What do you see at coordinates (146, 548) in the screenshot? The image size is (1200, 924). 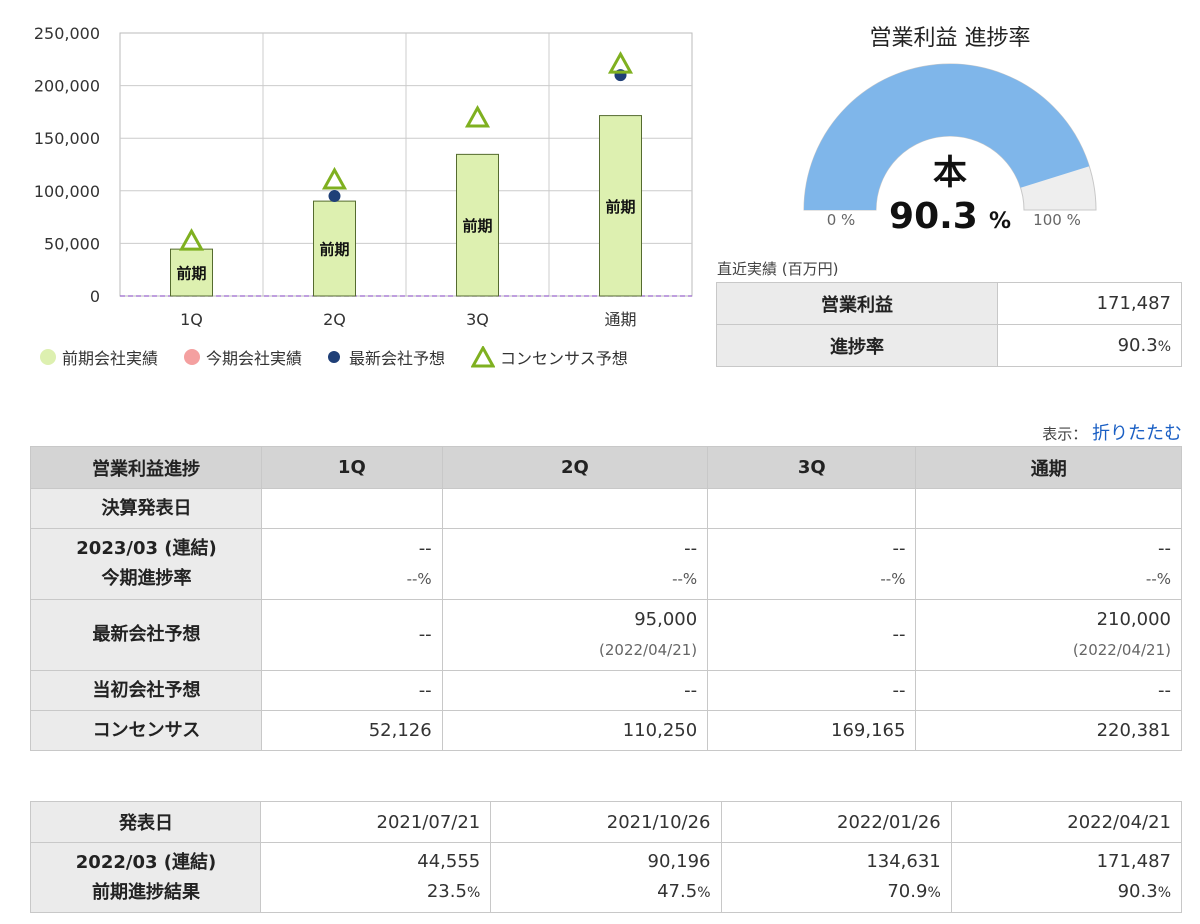 I see `row-label-line: 2023/03 (連結)` at bounding box center [146, 548].